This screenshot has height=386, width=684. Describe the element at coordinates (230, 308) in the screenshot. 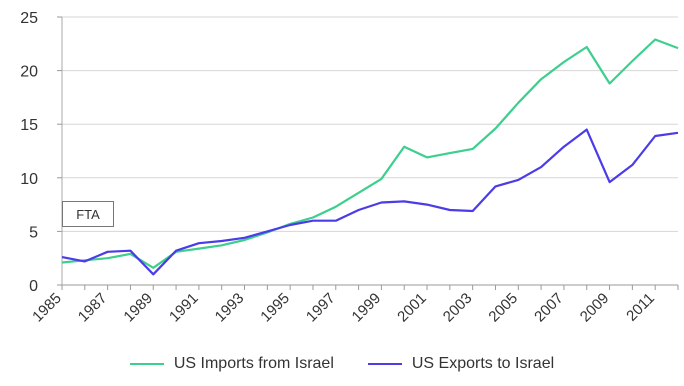

I see `x-tick-label-1993: 1993` at that location.